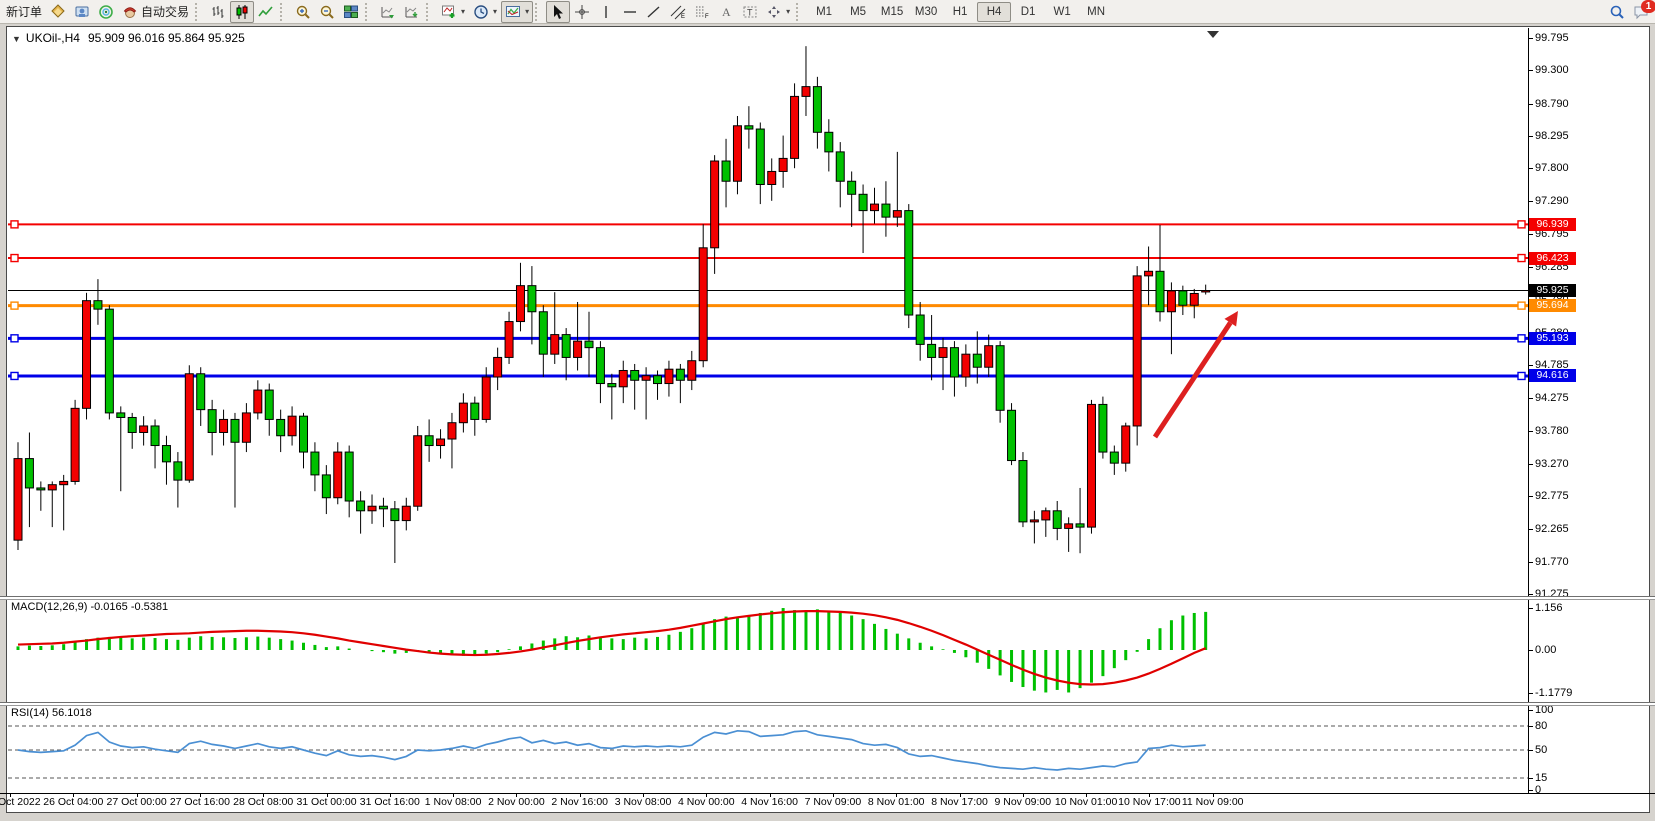 This screenshot has height=821, width=1655. What do you see at coordinates (1231, 319) in the screenshot?
I see `trend-arrow-head` at bounding box center [1231, 319].